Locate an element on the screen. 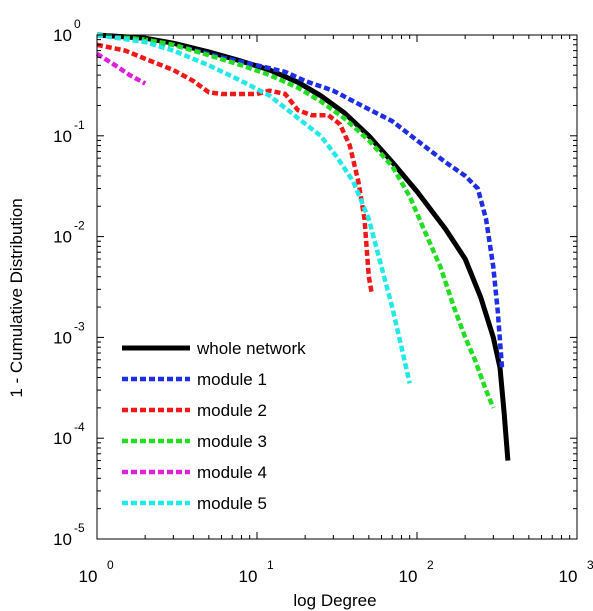 Image resolution: width=593 pixels, height=611 pixels. x-axis-label: log Degree is located at coordinates (334, 600).